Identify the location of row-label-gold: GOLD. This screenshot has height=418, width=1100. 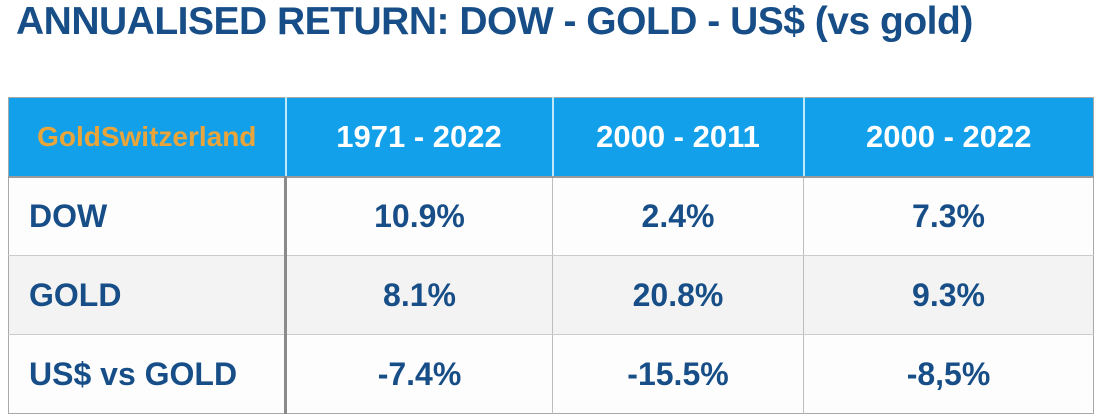
(147, 295).